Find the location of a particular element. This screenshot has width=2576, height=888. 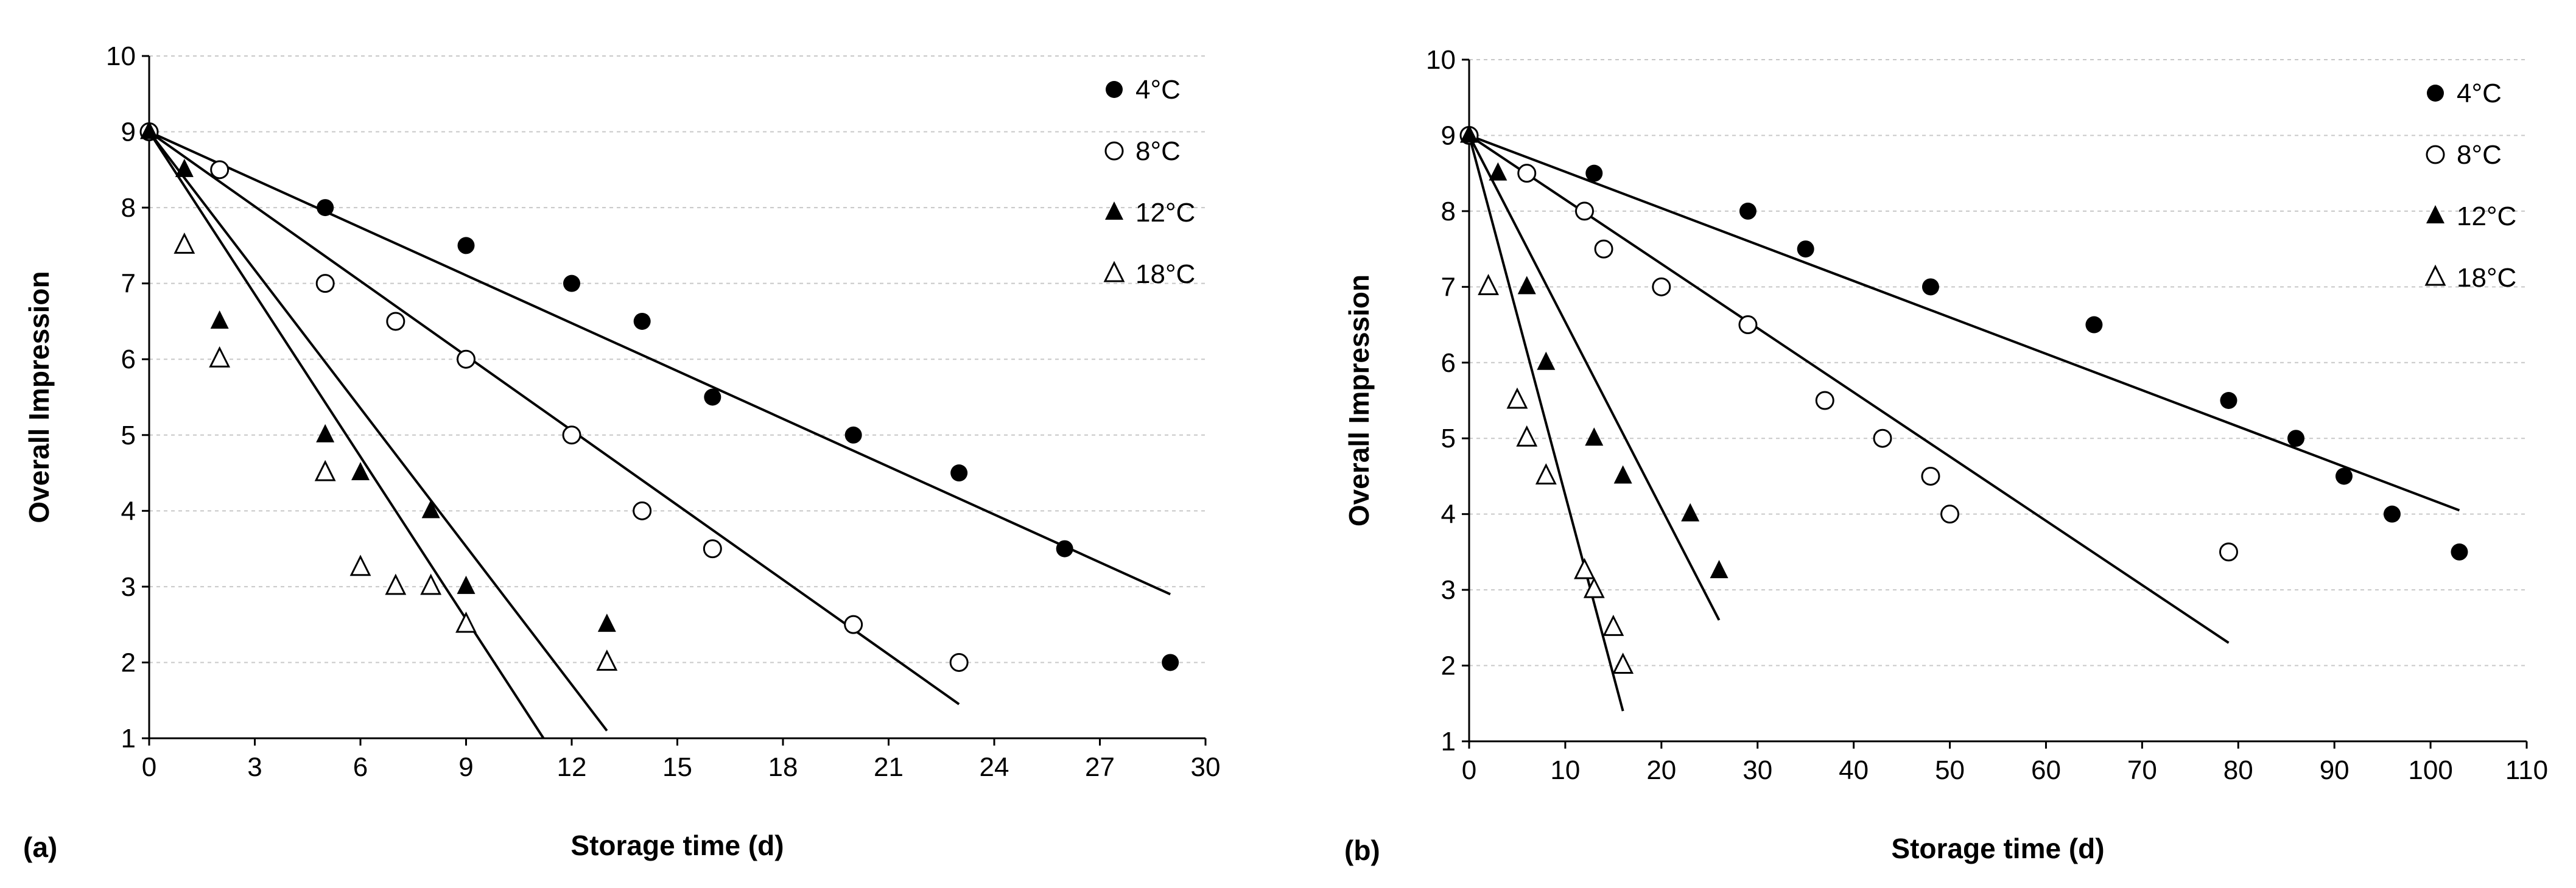

y-tick-label: 5 is located at coordinates (128, 435).